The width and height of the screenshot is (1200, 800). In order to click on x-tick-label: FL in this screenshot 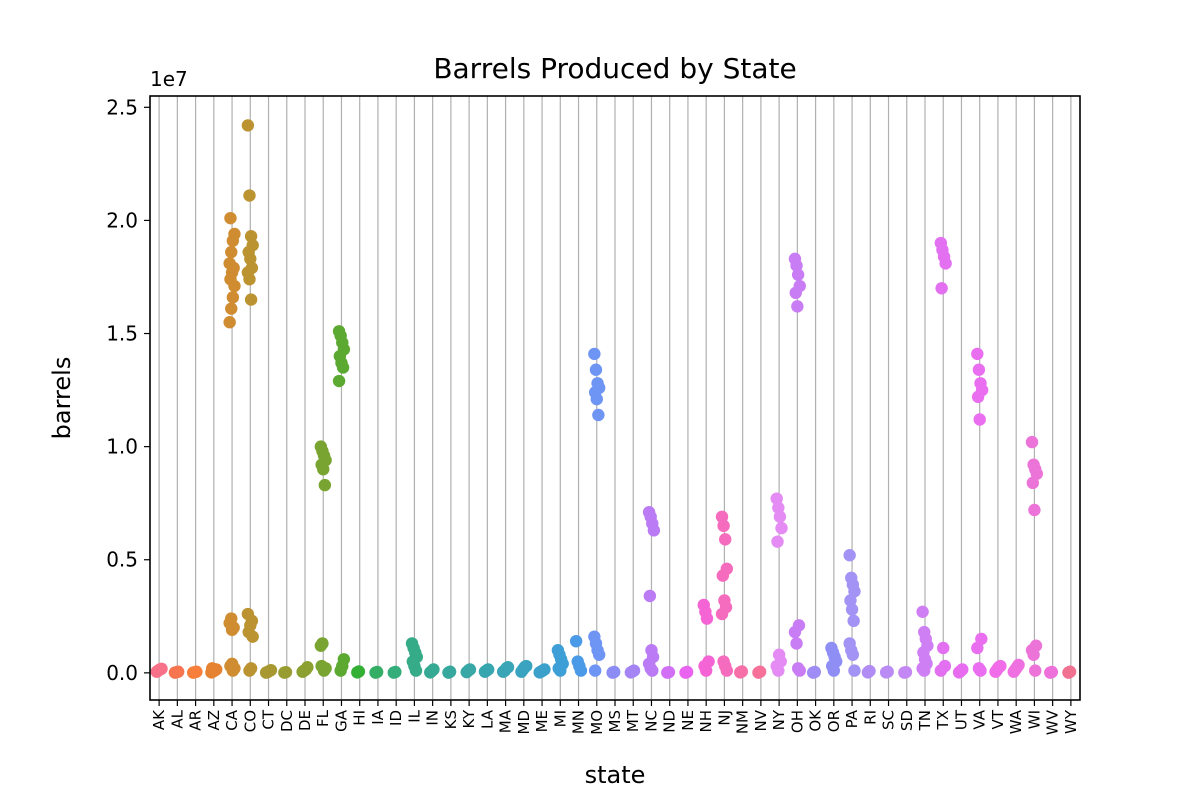, I will do `click(323, 718)`.